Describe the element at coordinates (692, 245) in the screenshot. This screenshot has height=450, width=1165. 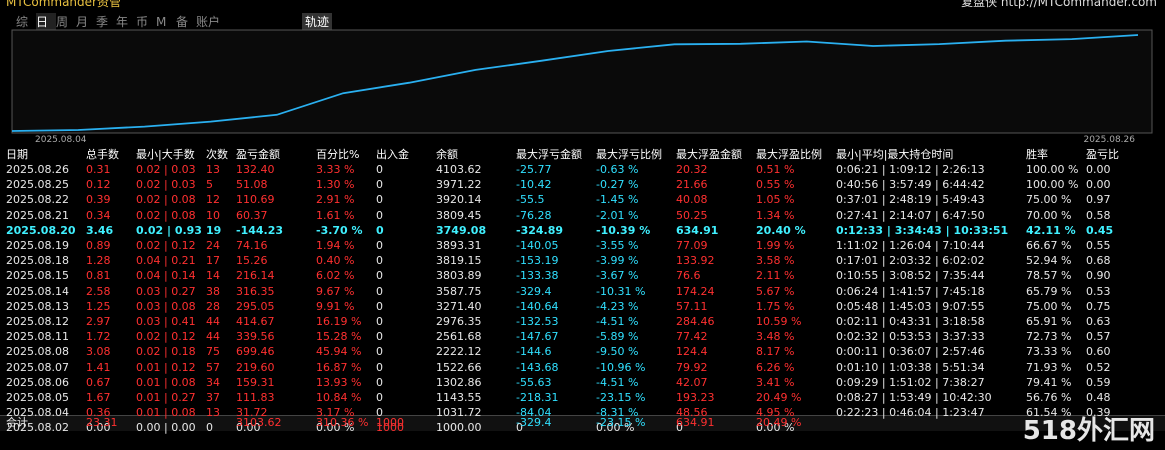
I see `table-cell: 77.09` at that location.